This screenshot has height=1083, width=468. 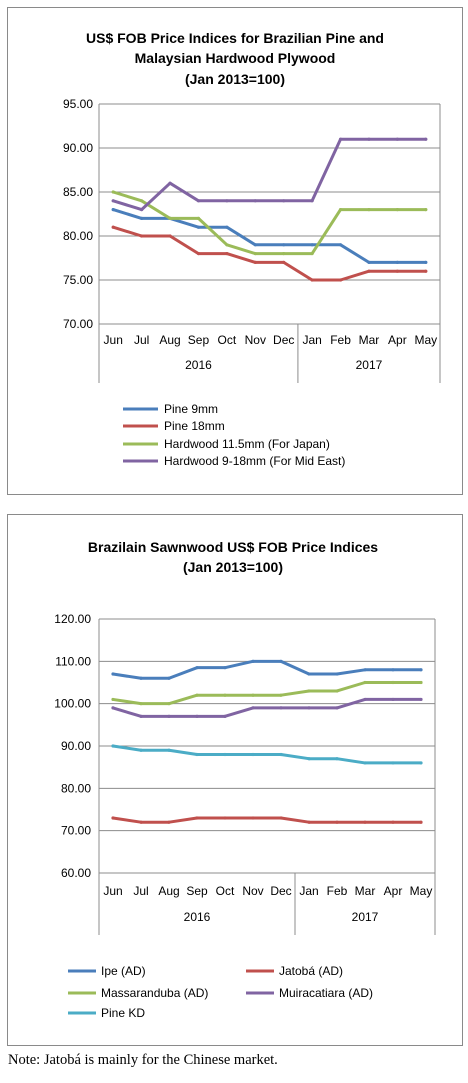 I want to click on y-tick-label: 70.00, so click(x=78, y=324).